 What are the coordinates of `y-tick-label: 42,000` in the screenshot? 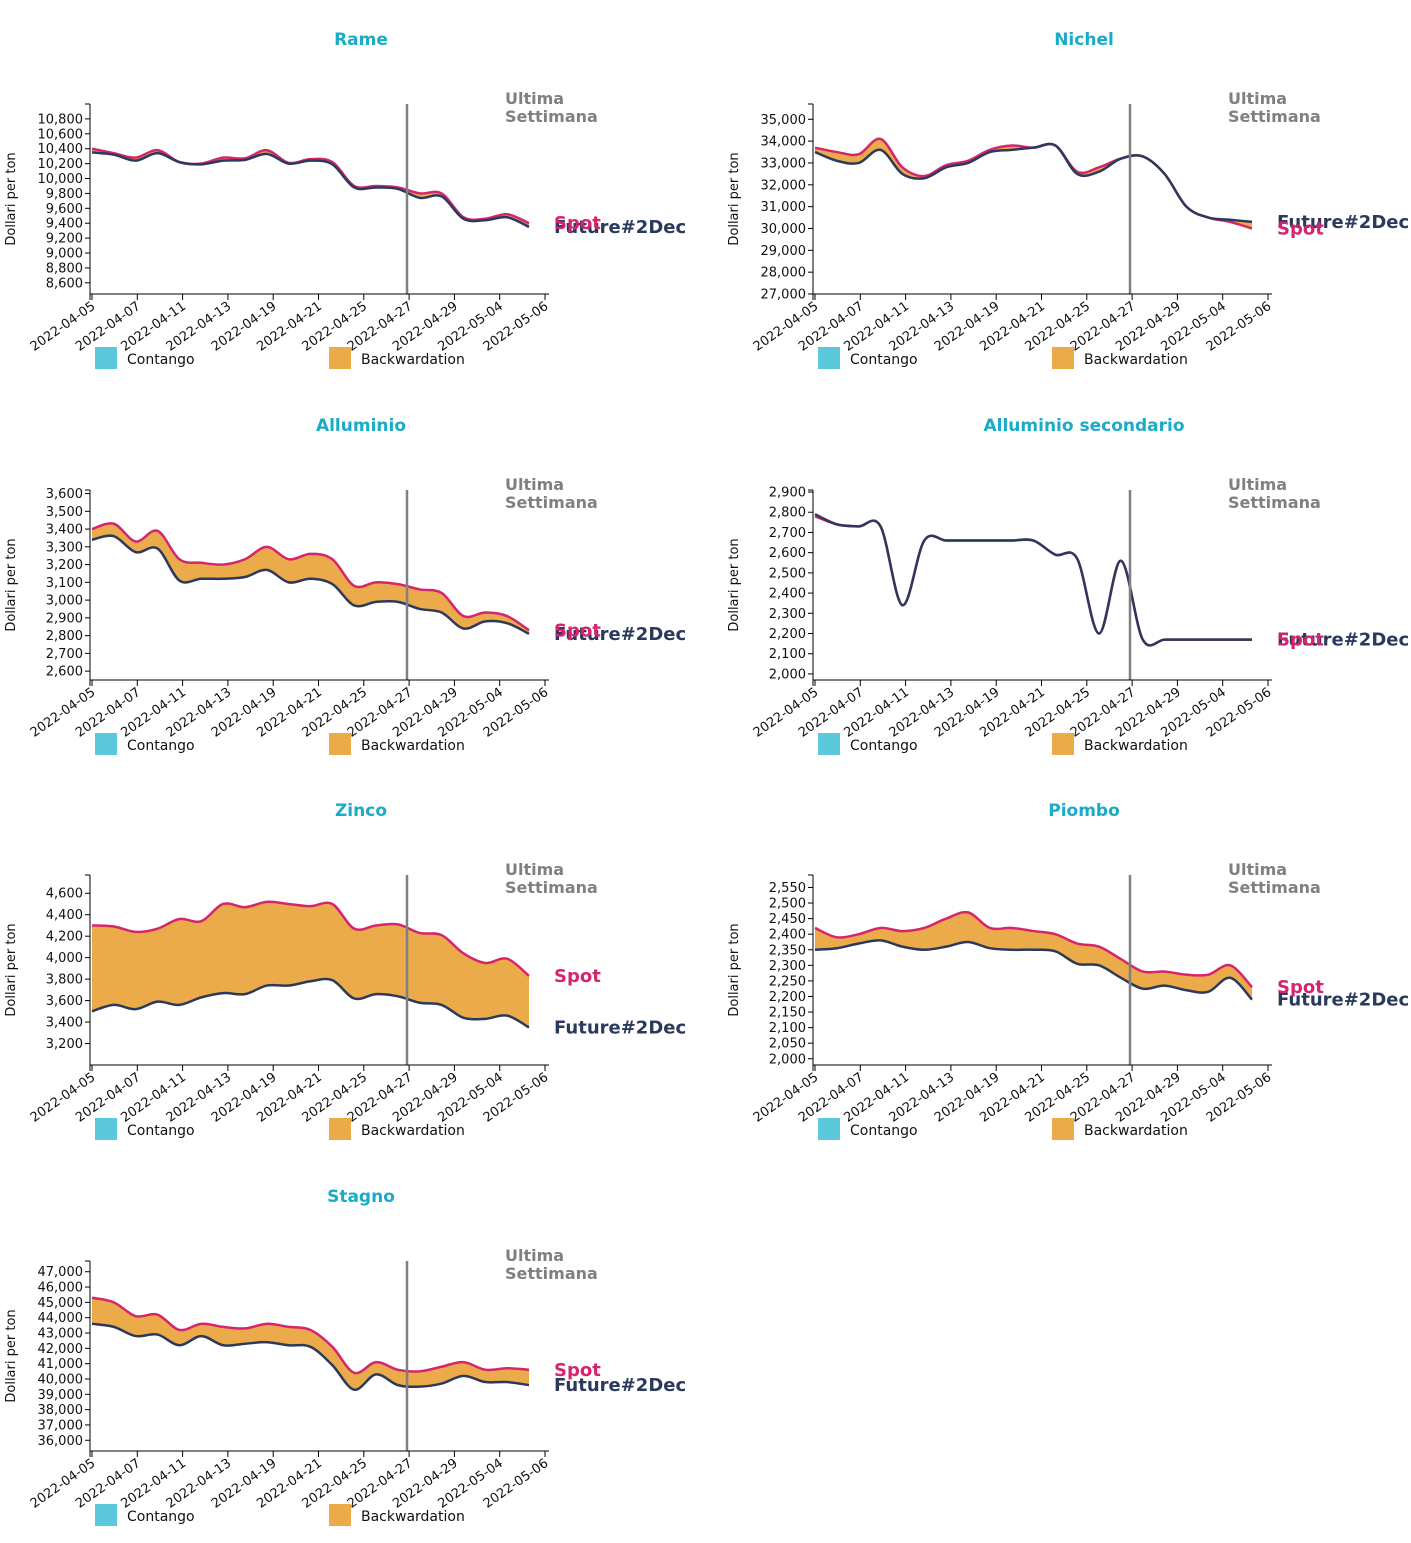 It's located at (61, 1349).